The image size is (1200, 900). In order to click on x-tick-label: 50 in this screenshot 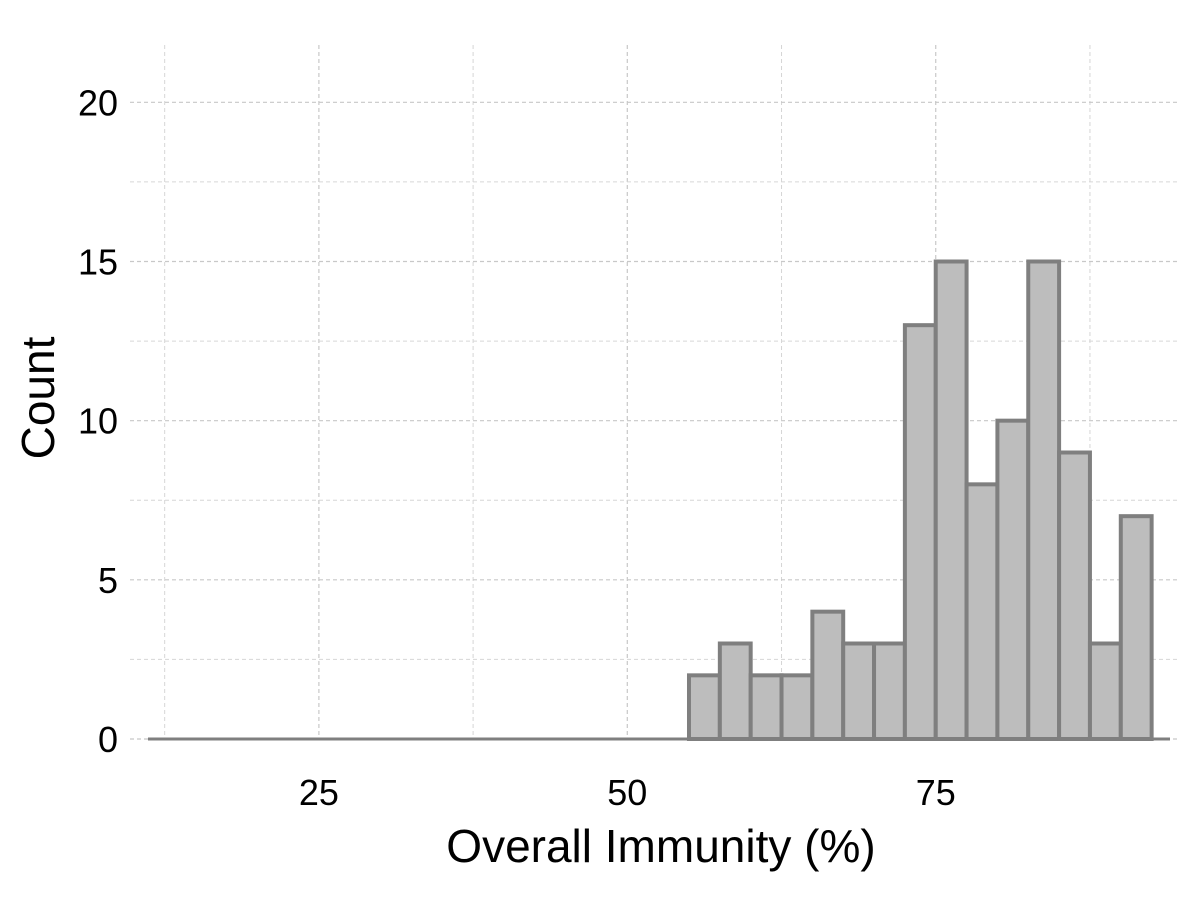, I will do `click(627, 792)`.